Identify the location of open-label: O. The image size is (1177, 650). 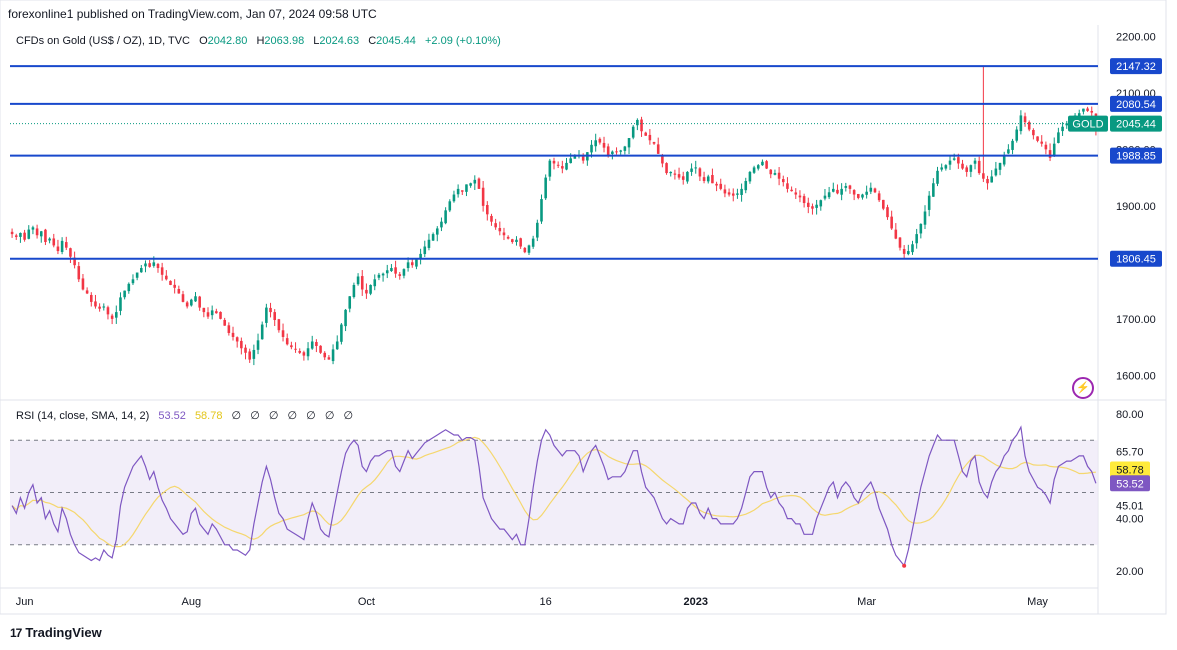
(203, 41).